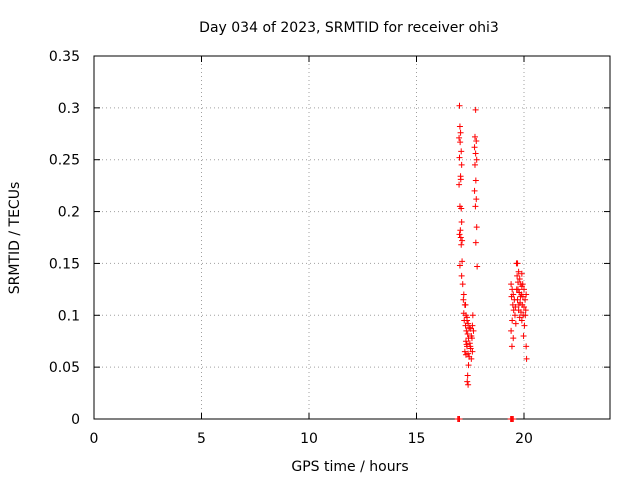  Describe the element at coordinates (417, 439) in the screenshot. I see `x-tick-label: 15` at that location.